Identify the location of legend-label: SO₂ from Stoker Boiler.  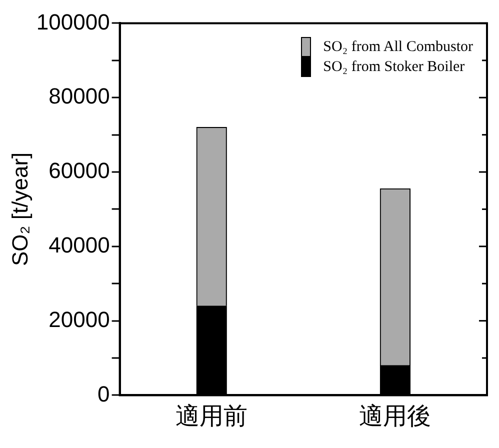
(394, 67).